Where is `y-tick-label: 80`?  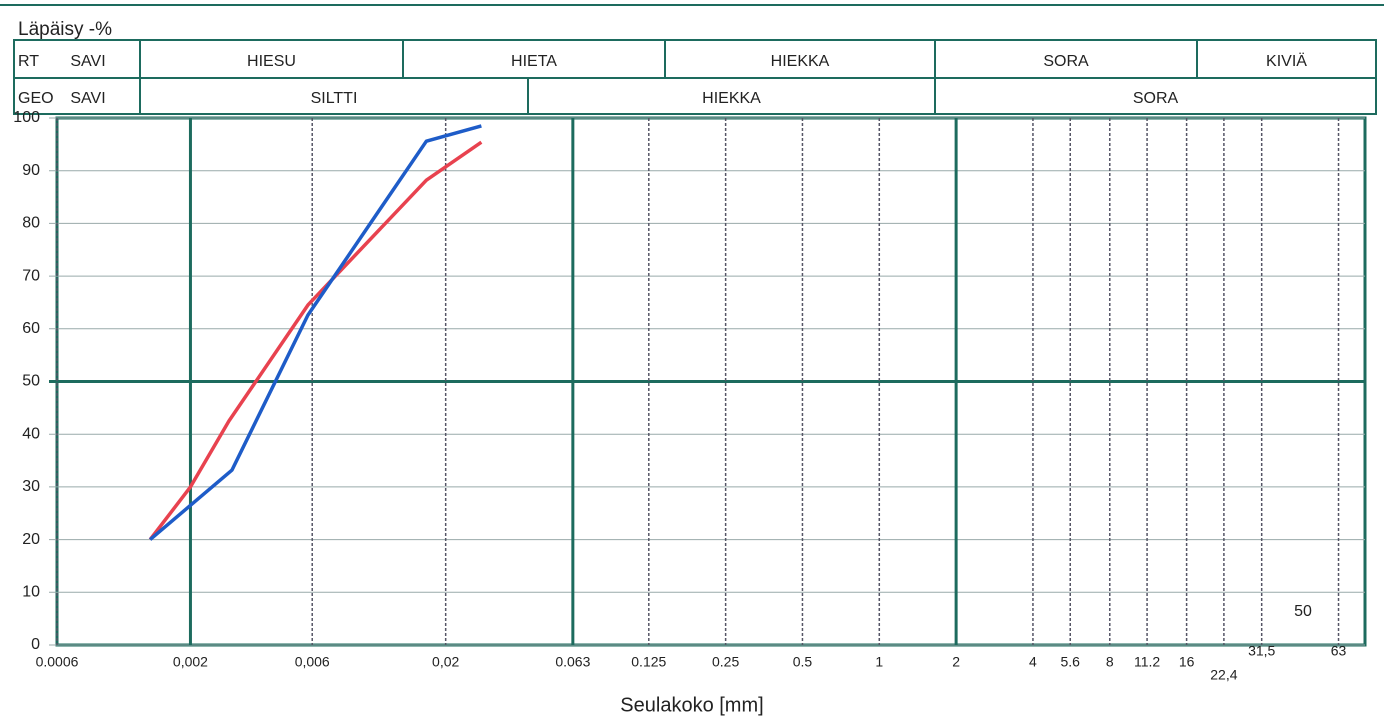
y-tick-label: 80 is located at coordinates (31, 223).